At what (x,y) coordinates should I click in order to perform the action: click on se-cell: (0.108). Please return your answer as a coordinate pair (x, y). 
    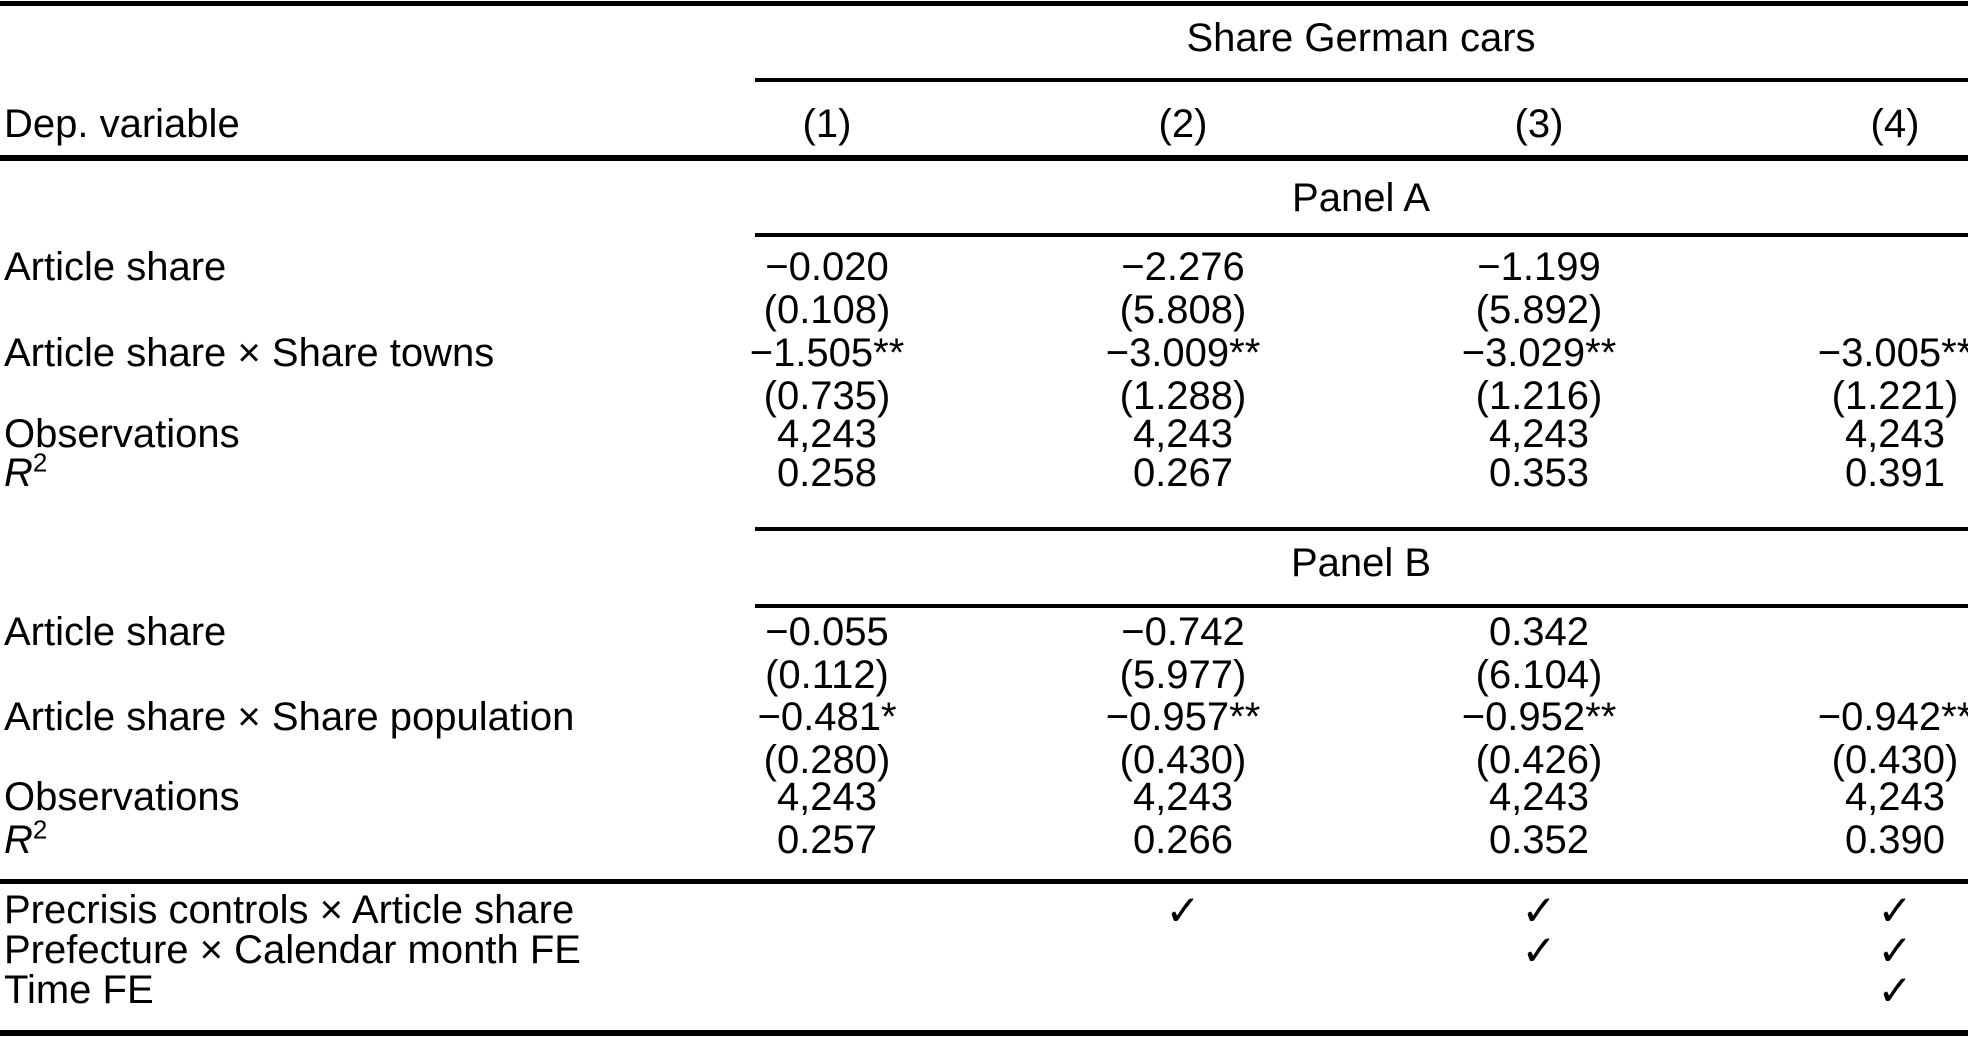
    Looking at the image, I should click on (827, 309).